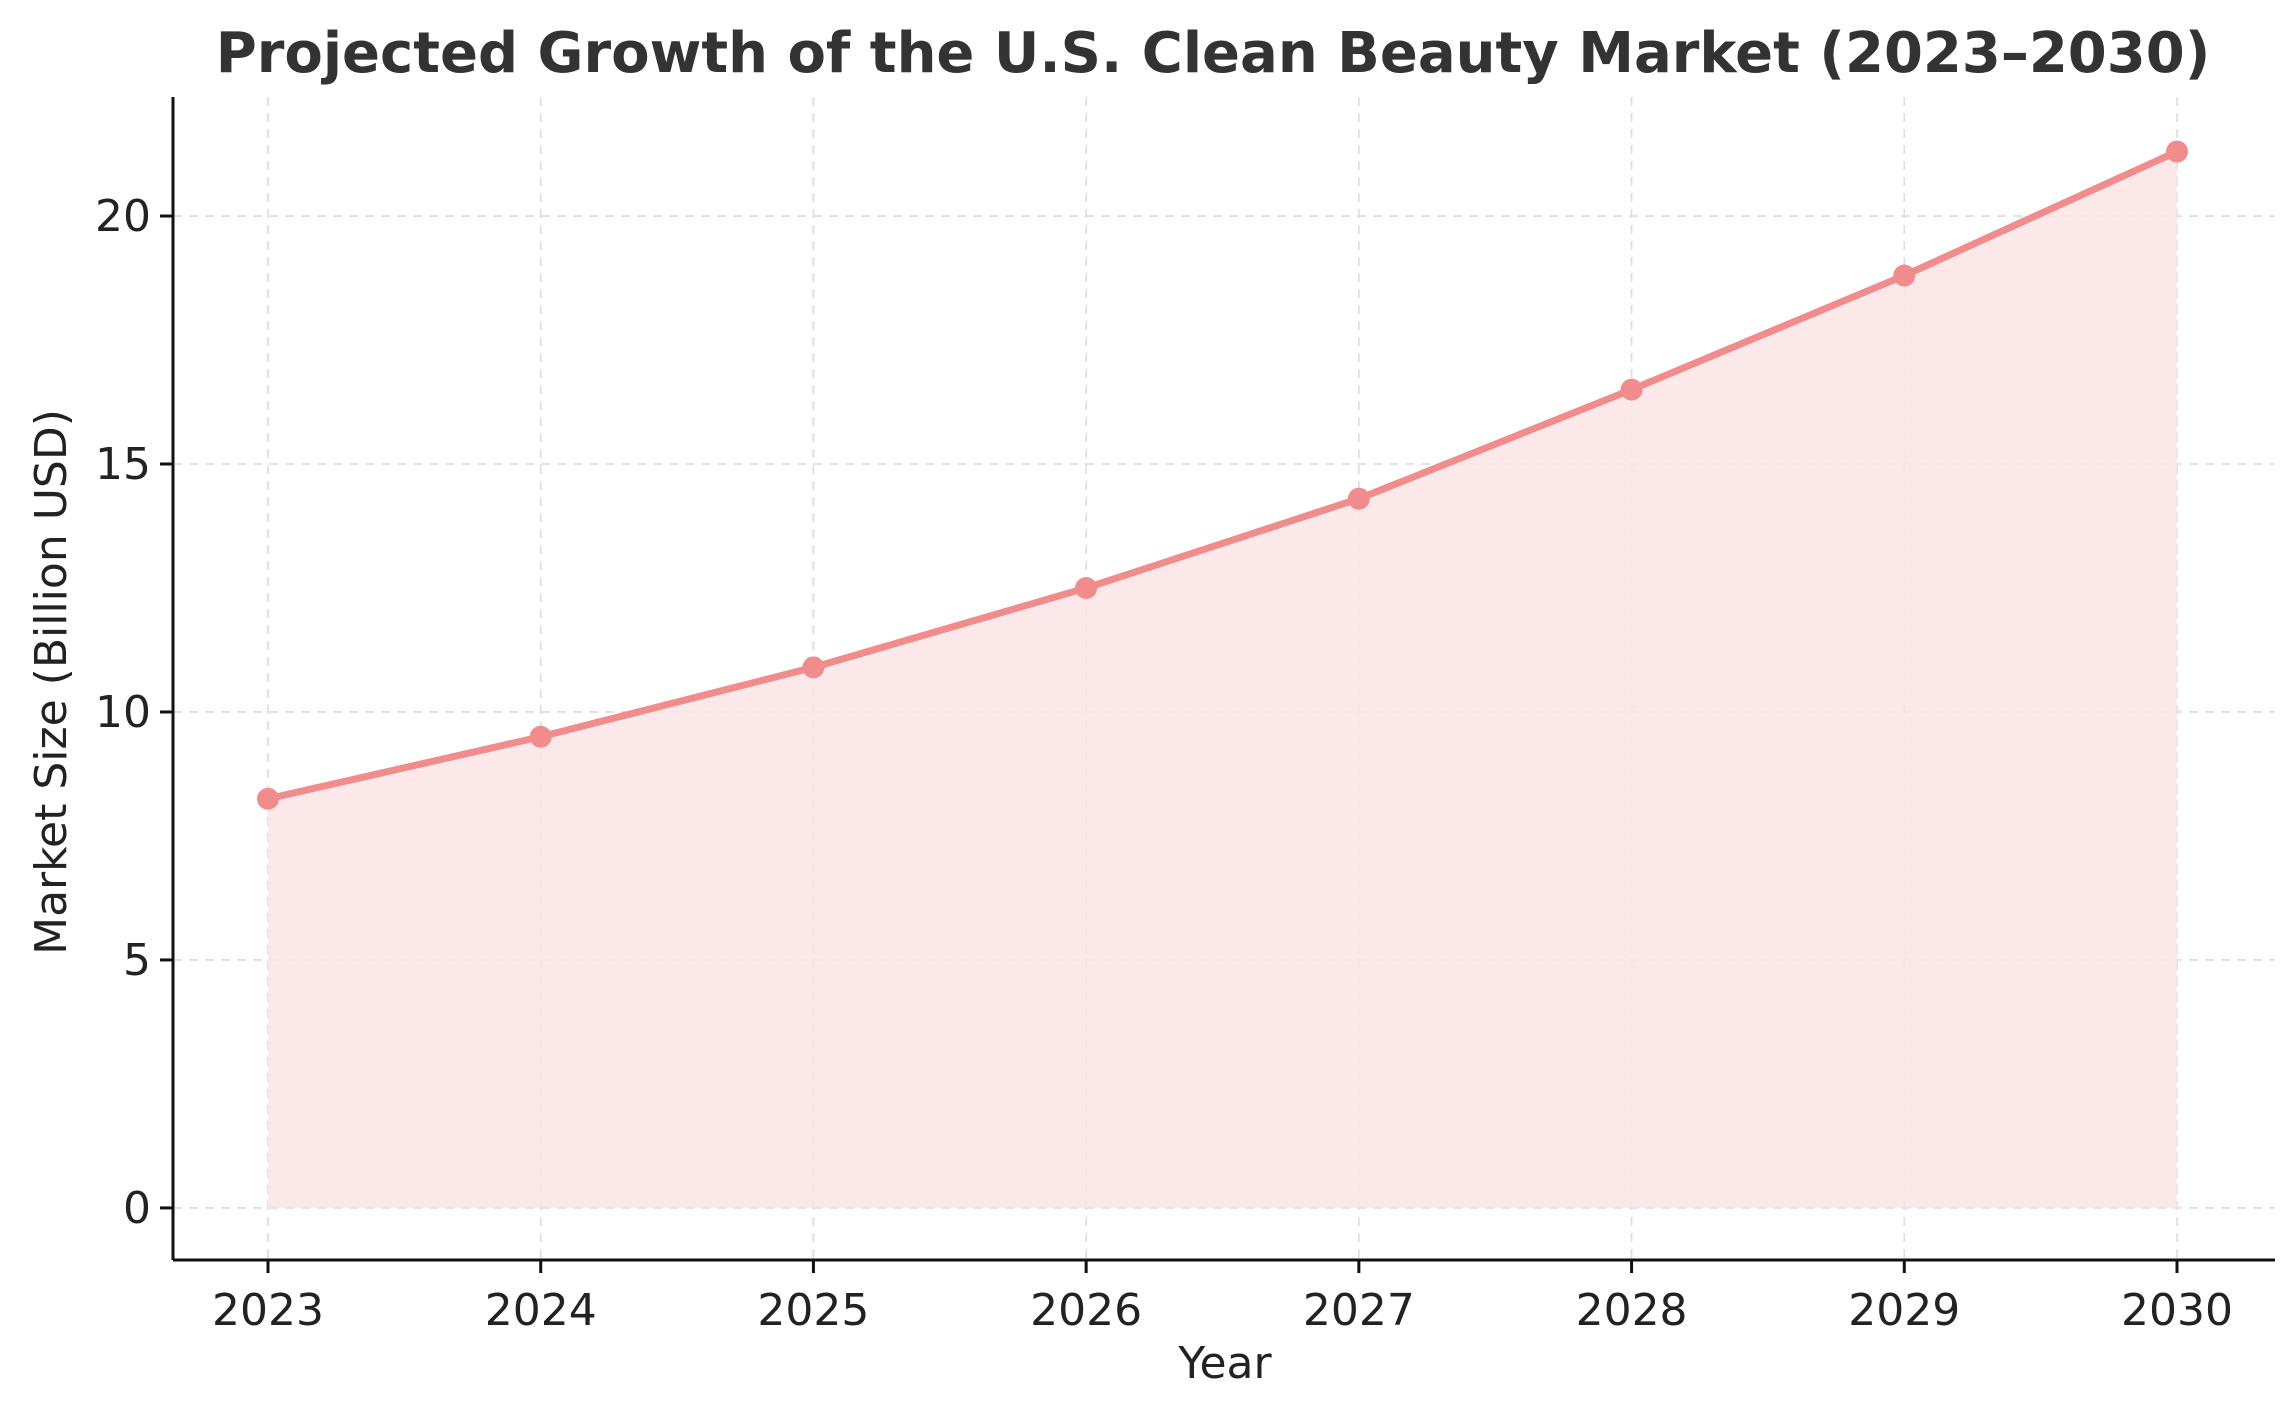  I want to click on y-tick-label: 15, so click(123, 464).